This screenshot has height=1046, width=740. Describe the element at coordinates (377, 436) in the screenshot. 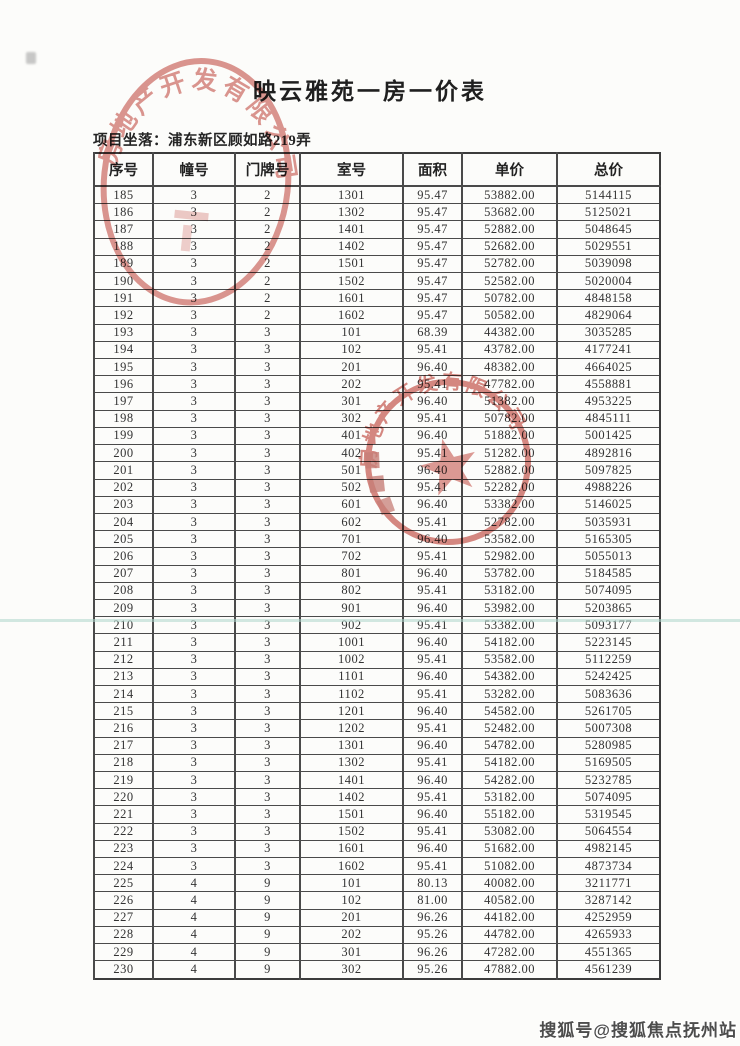

I see `table-row: 199 3 3 401 96.40 51882.00 5001425` at that location.